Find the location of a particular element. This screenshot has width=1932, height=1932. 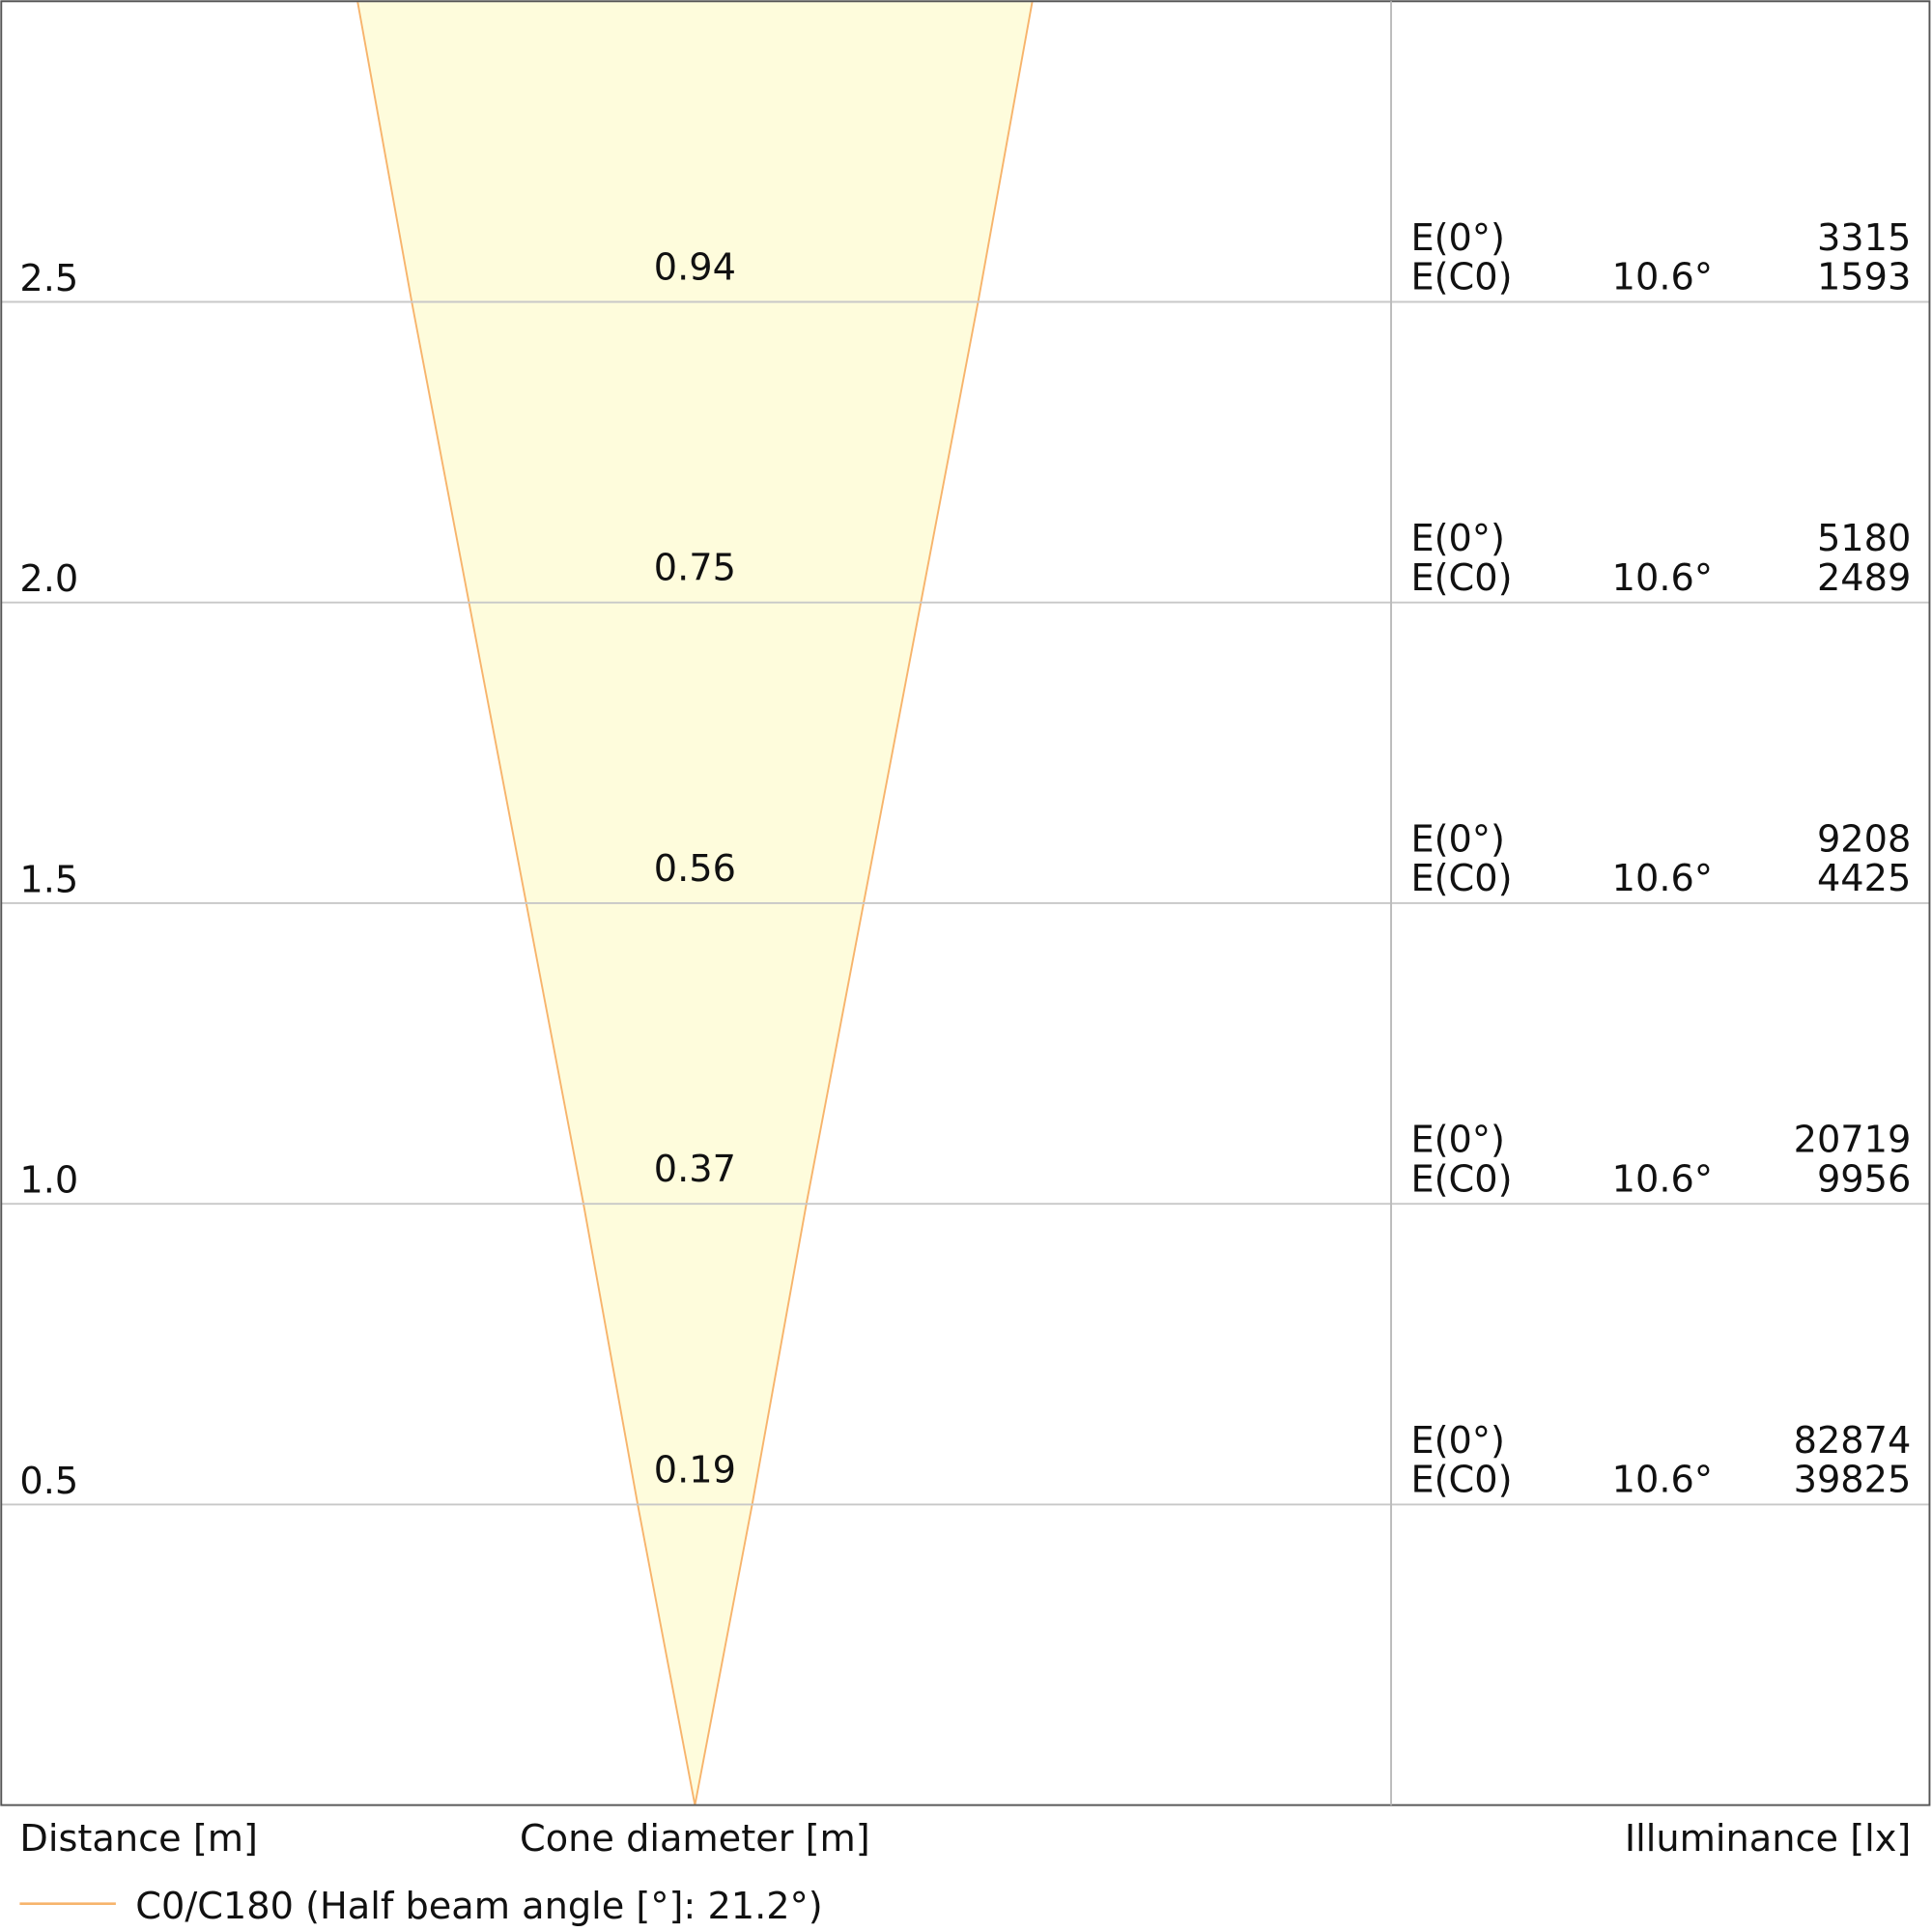

cone-diameter-label: 0.94 is located at coordinates (695, 268).